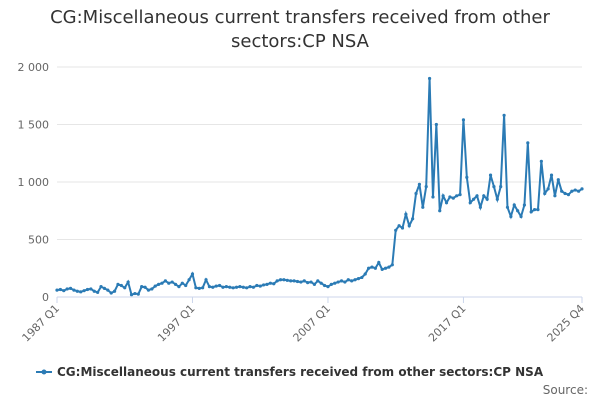  What do you see at coordinates (447, 323) in the screenshot?
I see `x-tick-label: 2017 Q1` at bounding box center [447, 323].